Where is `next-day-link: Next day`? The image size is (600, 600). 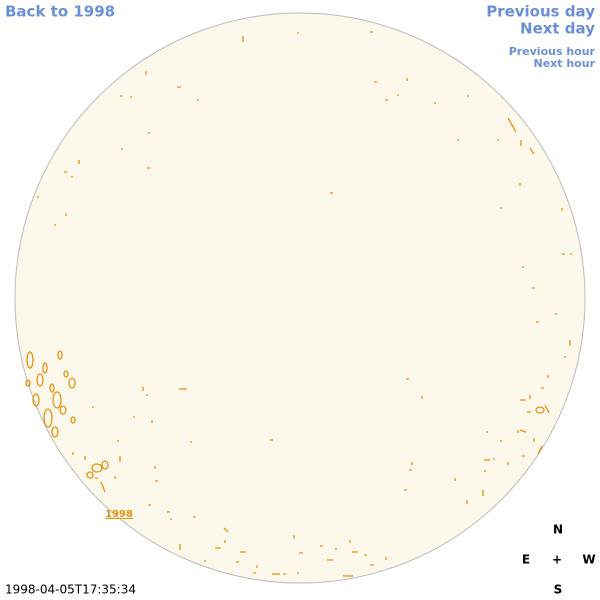
next-day-link: Next day is located at coordinates (557, 29).